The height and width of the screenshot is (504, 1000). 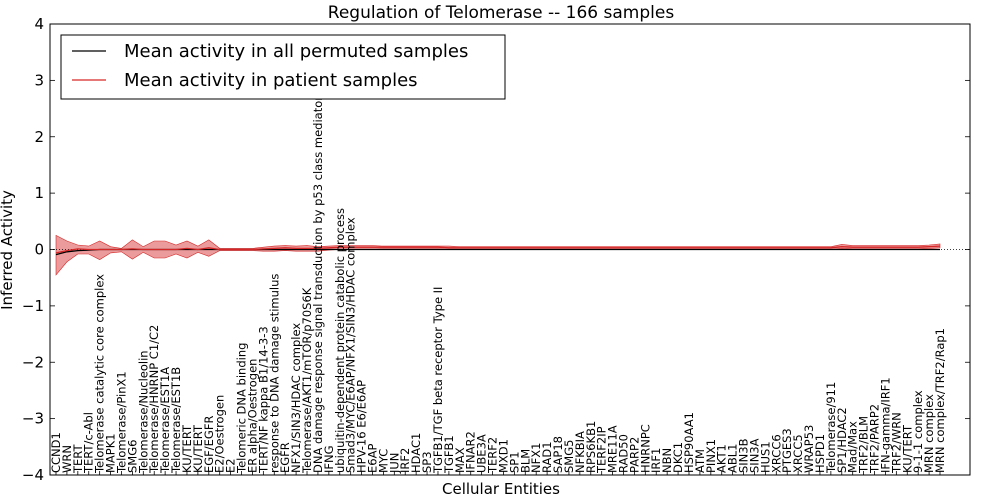 I want to click on x-tick-label: PTGES3, so click(x=787, y=450).